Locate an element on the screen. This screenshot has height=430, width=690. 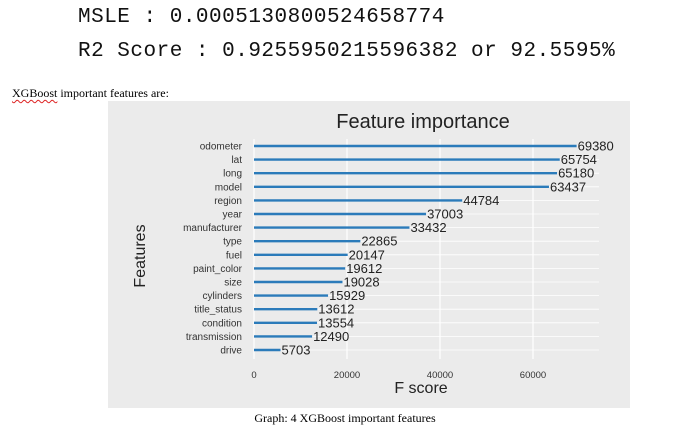
value-label-type: 22865 is located at coordinates (379, 241).